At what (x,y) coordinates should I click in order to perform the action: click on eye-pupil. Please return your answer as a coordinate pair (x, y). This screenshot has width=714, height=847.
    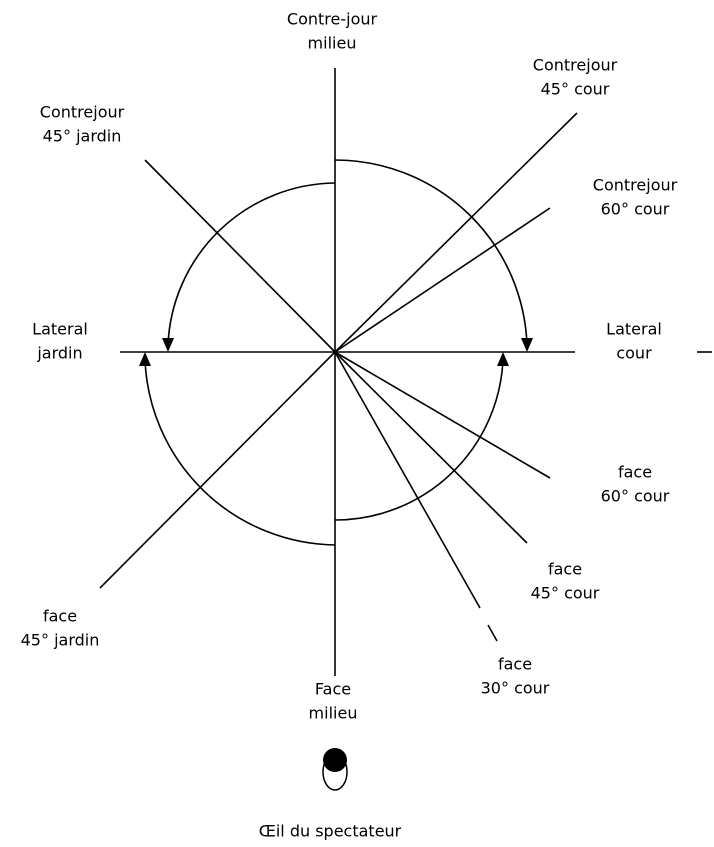
    Looking at the image, I should click on (335, 760).